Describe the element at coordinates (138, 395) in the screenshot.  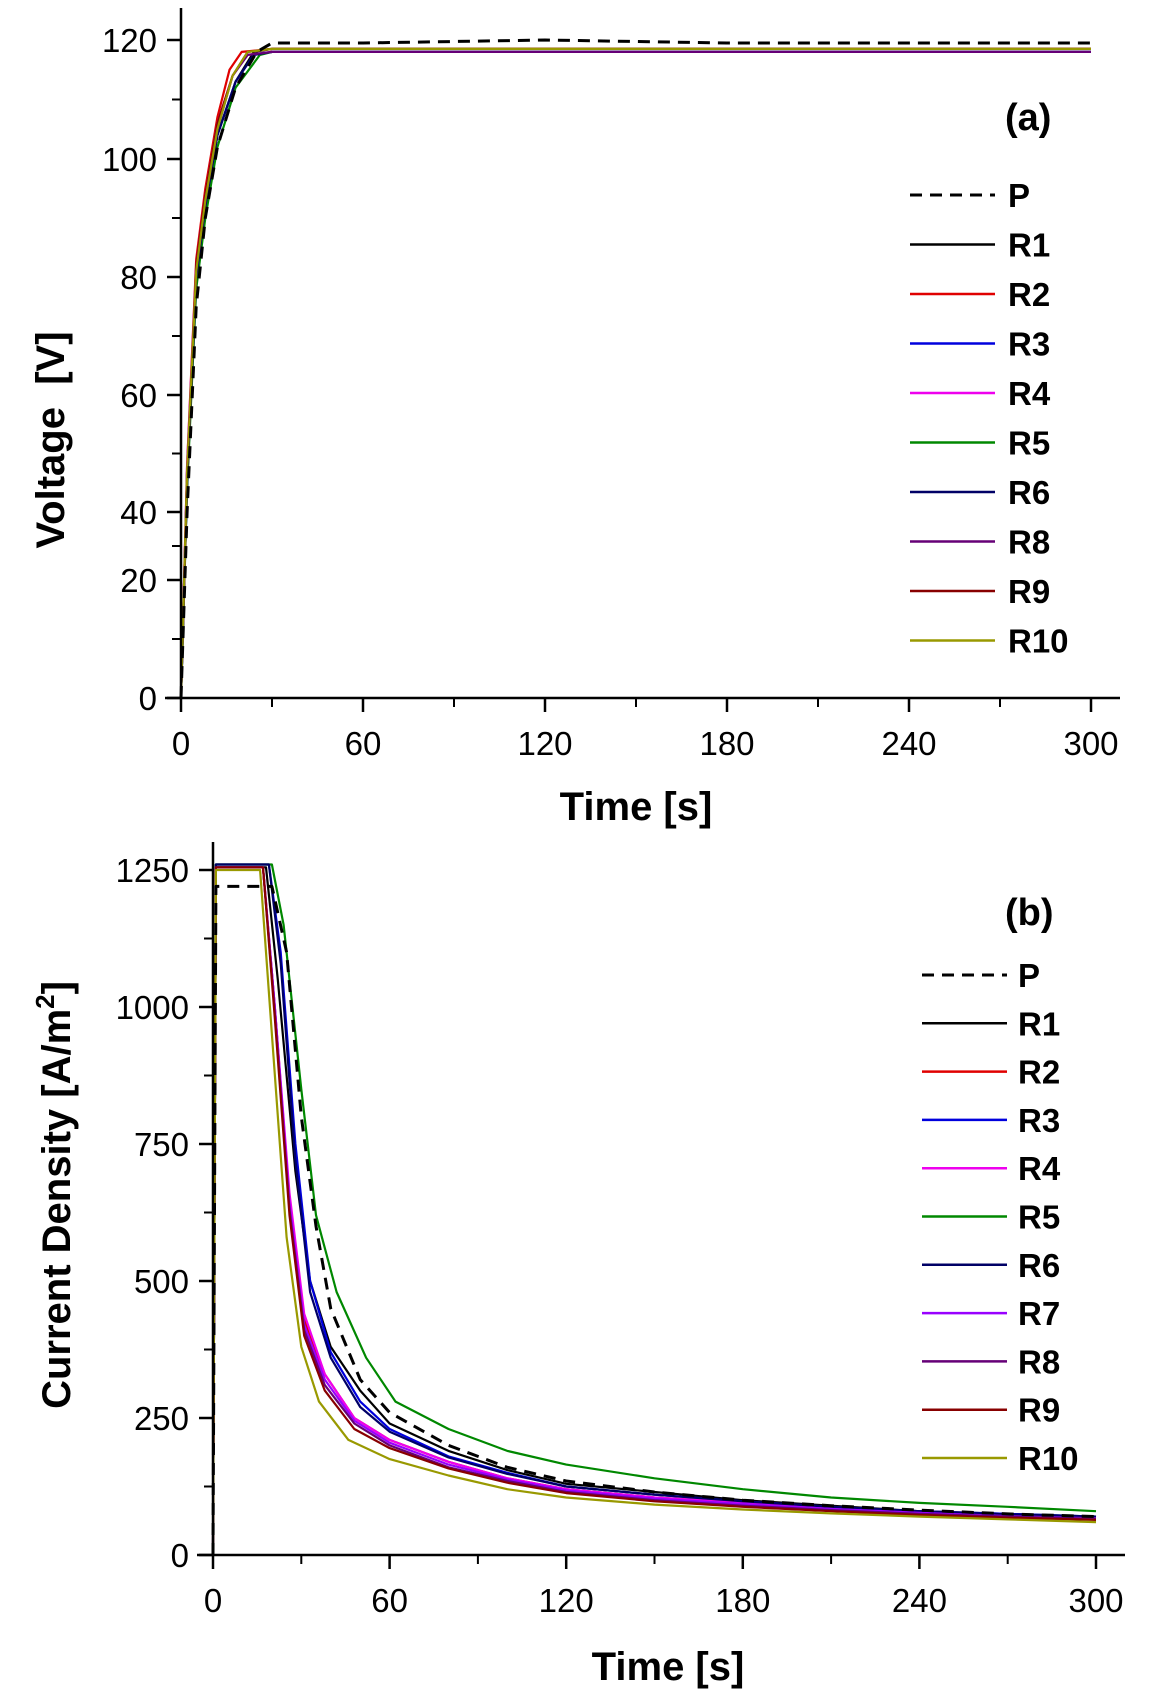
I see `y-tick-label: 60` at that location.